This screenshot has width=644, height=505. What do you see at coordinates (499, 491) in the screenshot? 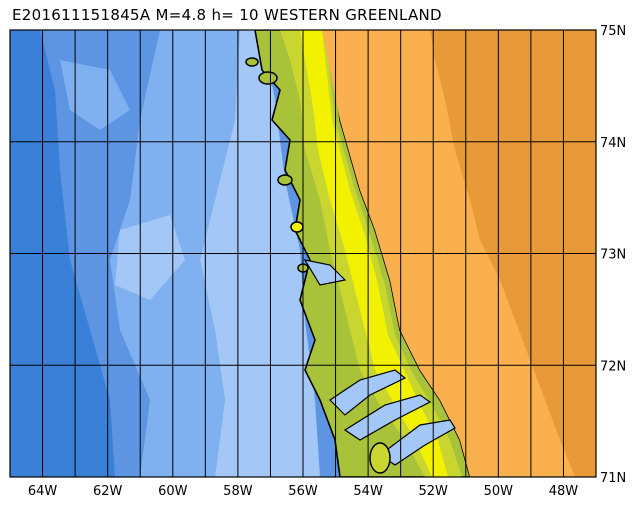
I see `longitude-tick-label: 50W` at bounding box center [499, 491].